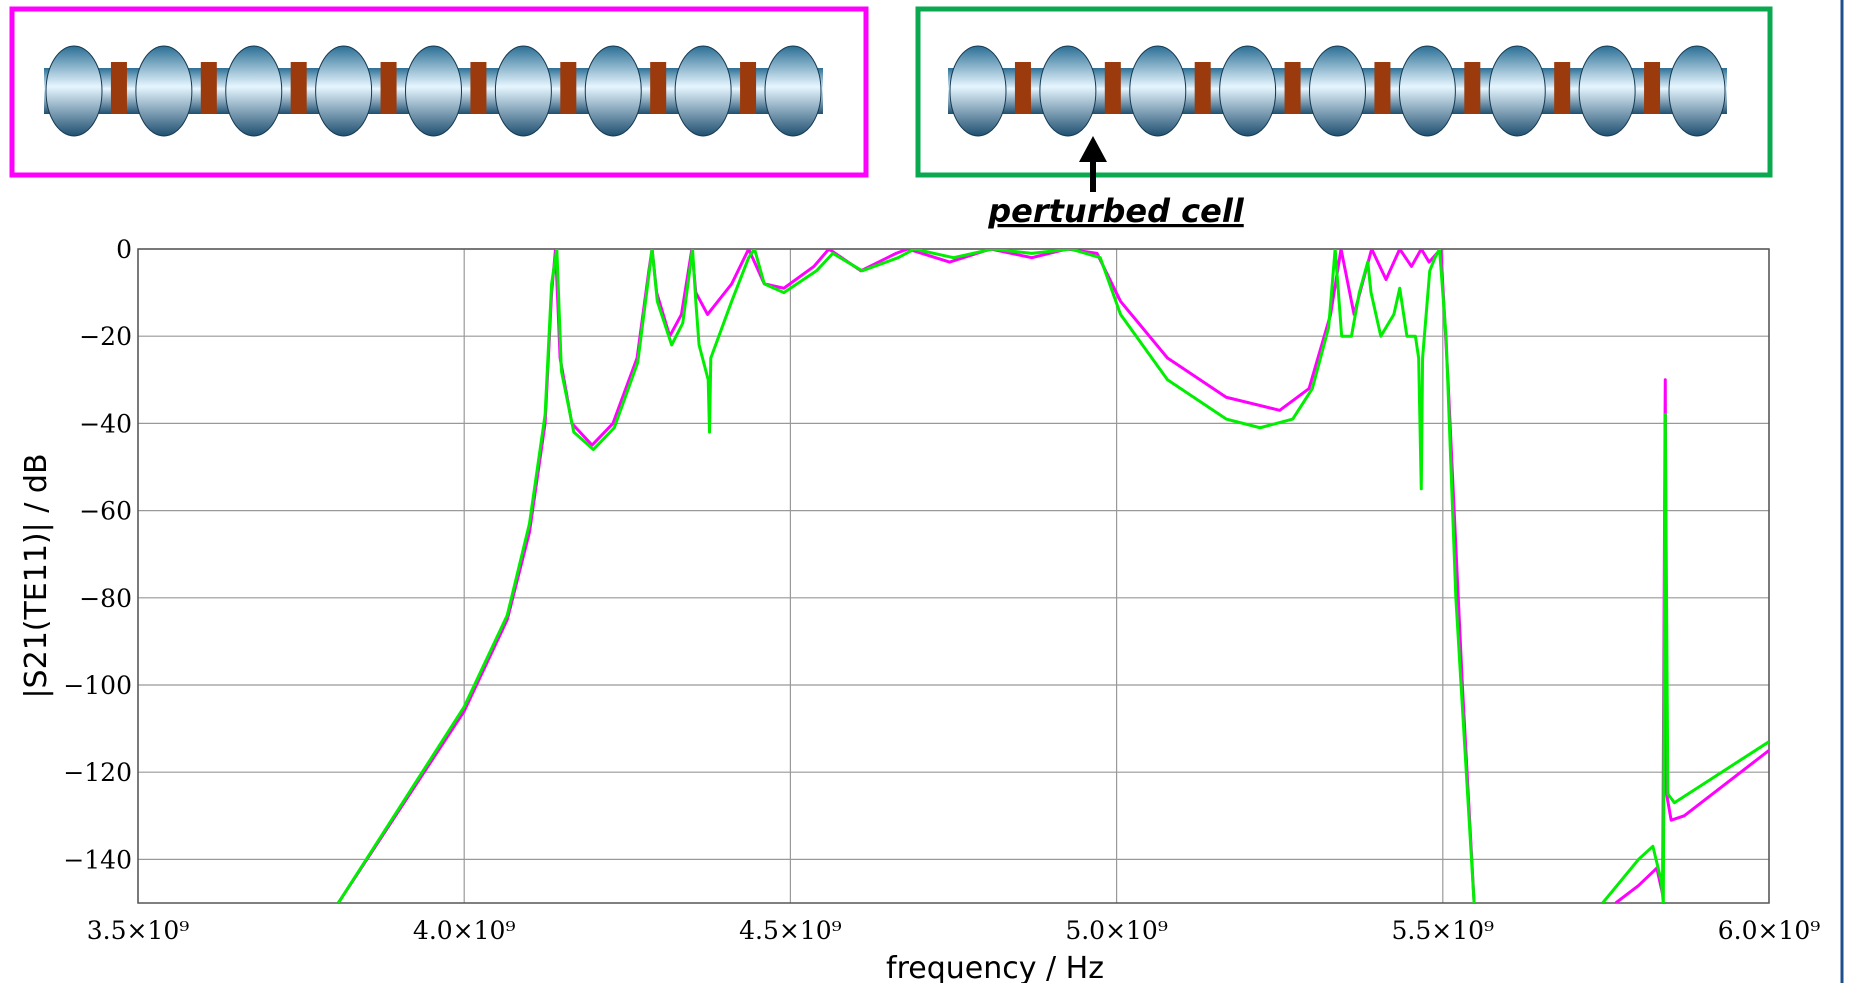  I want to click on x-tick-label: 4.5×10⁹, so click(790, 930).